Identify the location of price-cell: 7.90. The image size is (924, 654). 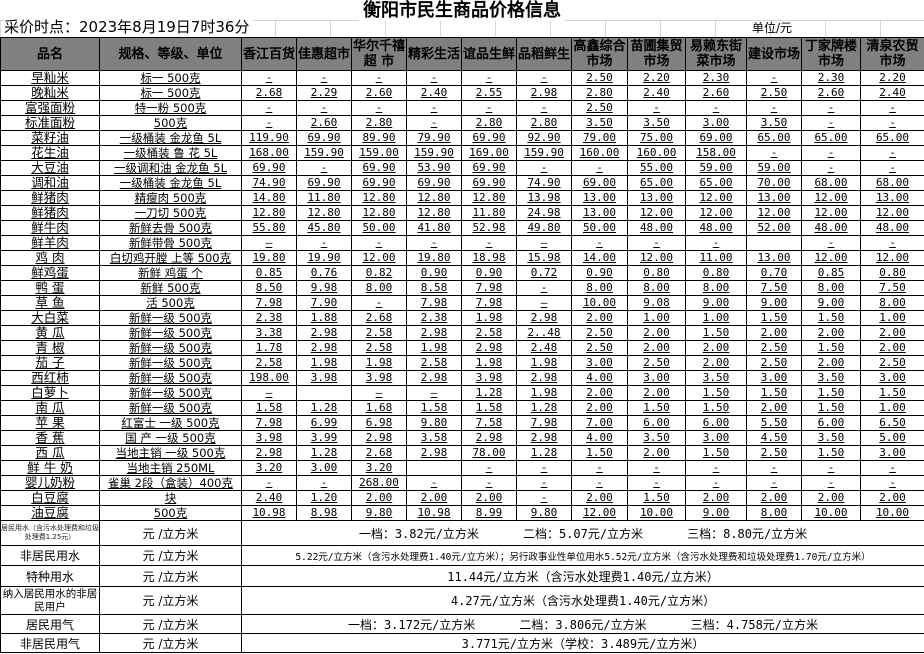
(324, 303).